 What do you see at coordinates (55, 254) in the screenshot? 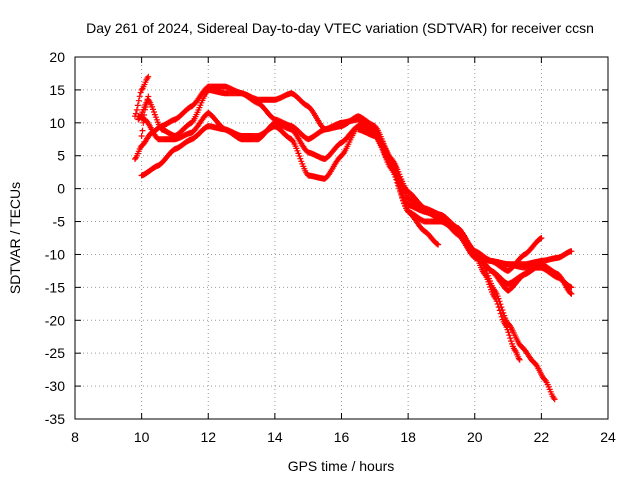
I see `y-tick-label: -10` at bounding box center [55, 254].